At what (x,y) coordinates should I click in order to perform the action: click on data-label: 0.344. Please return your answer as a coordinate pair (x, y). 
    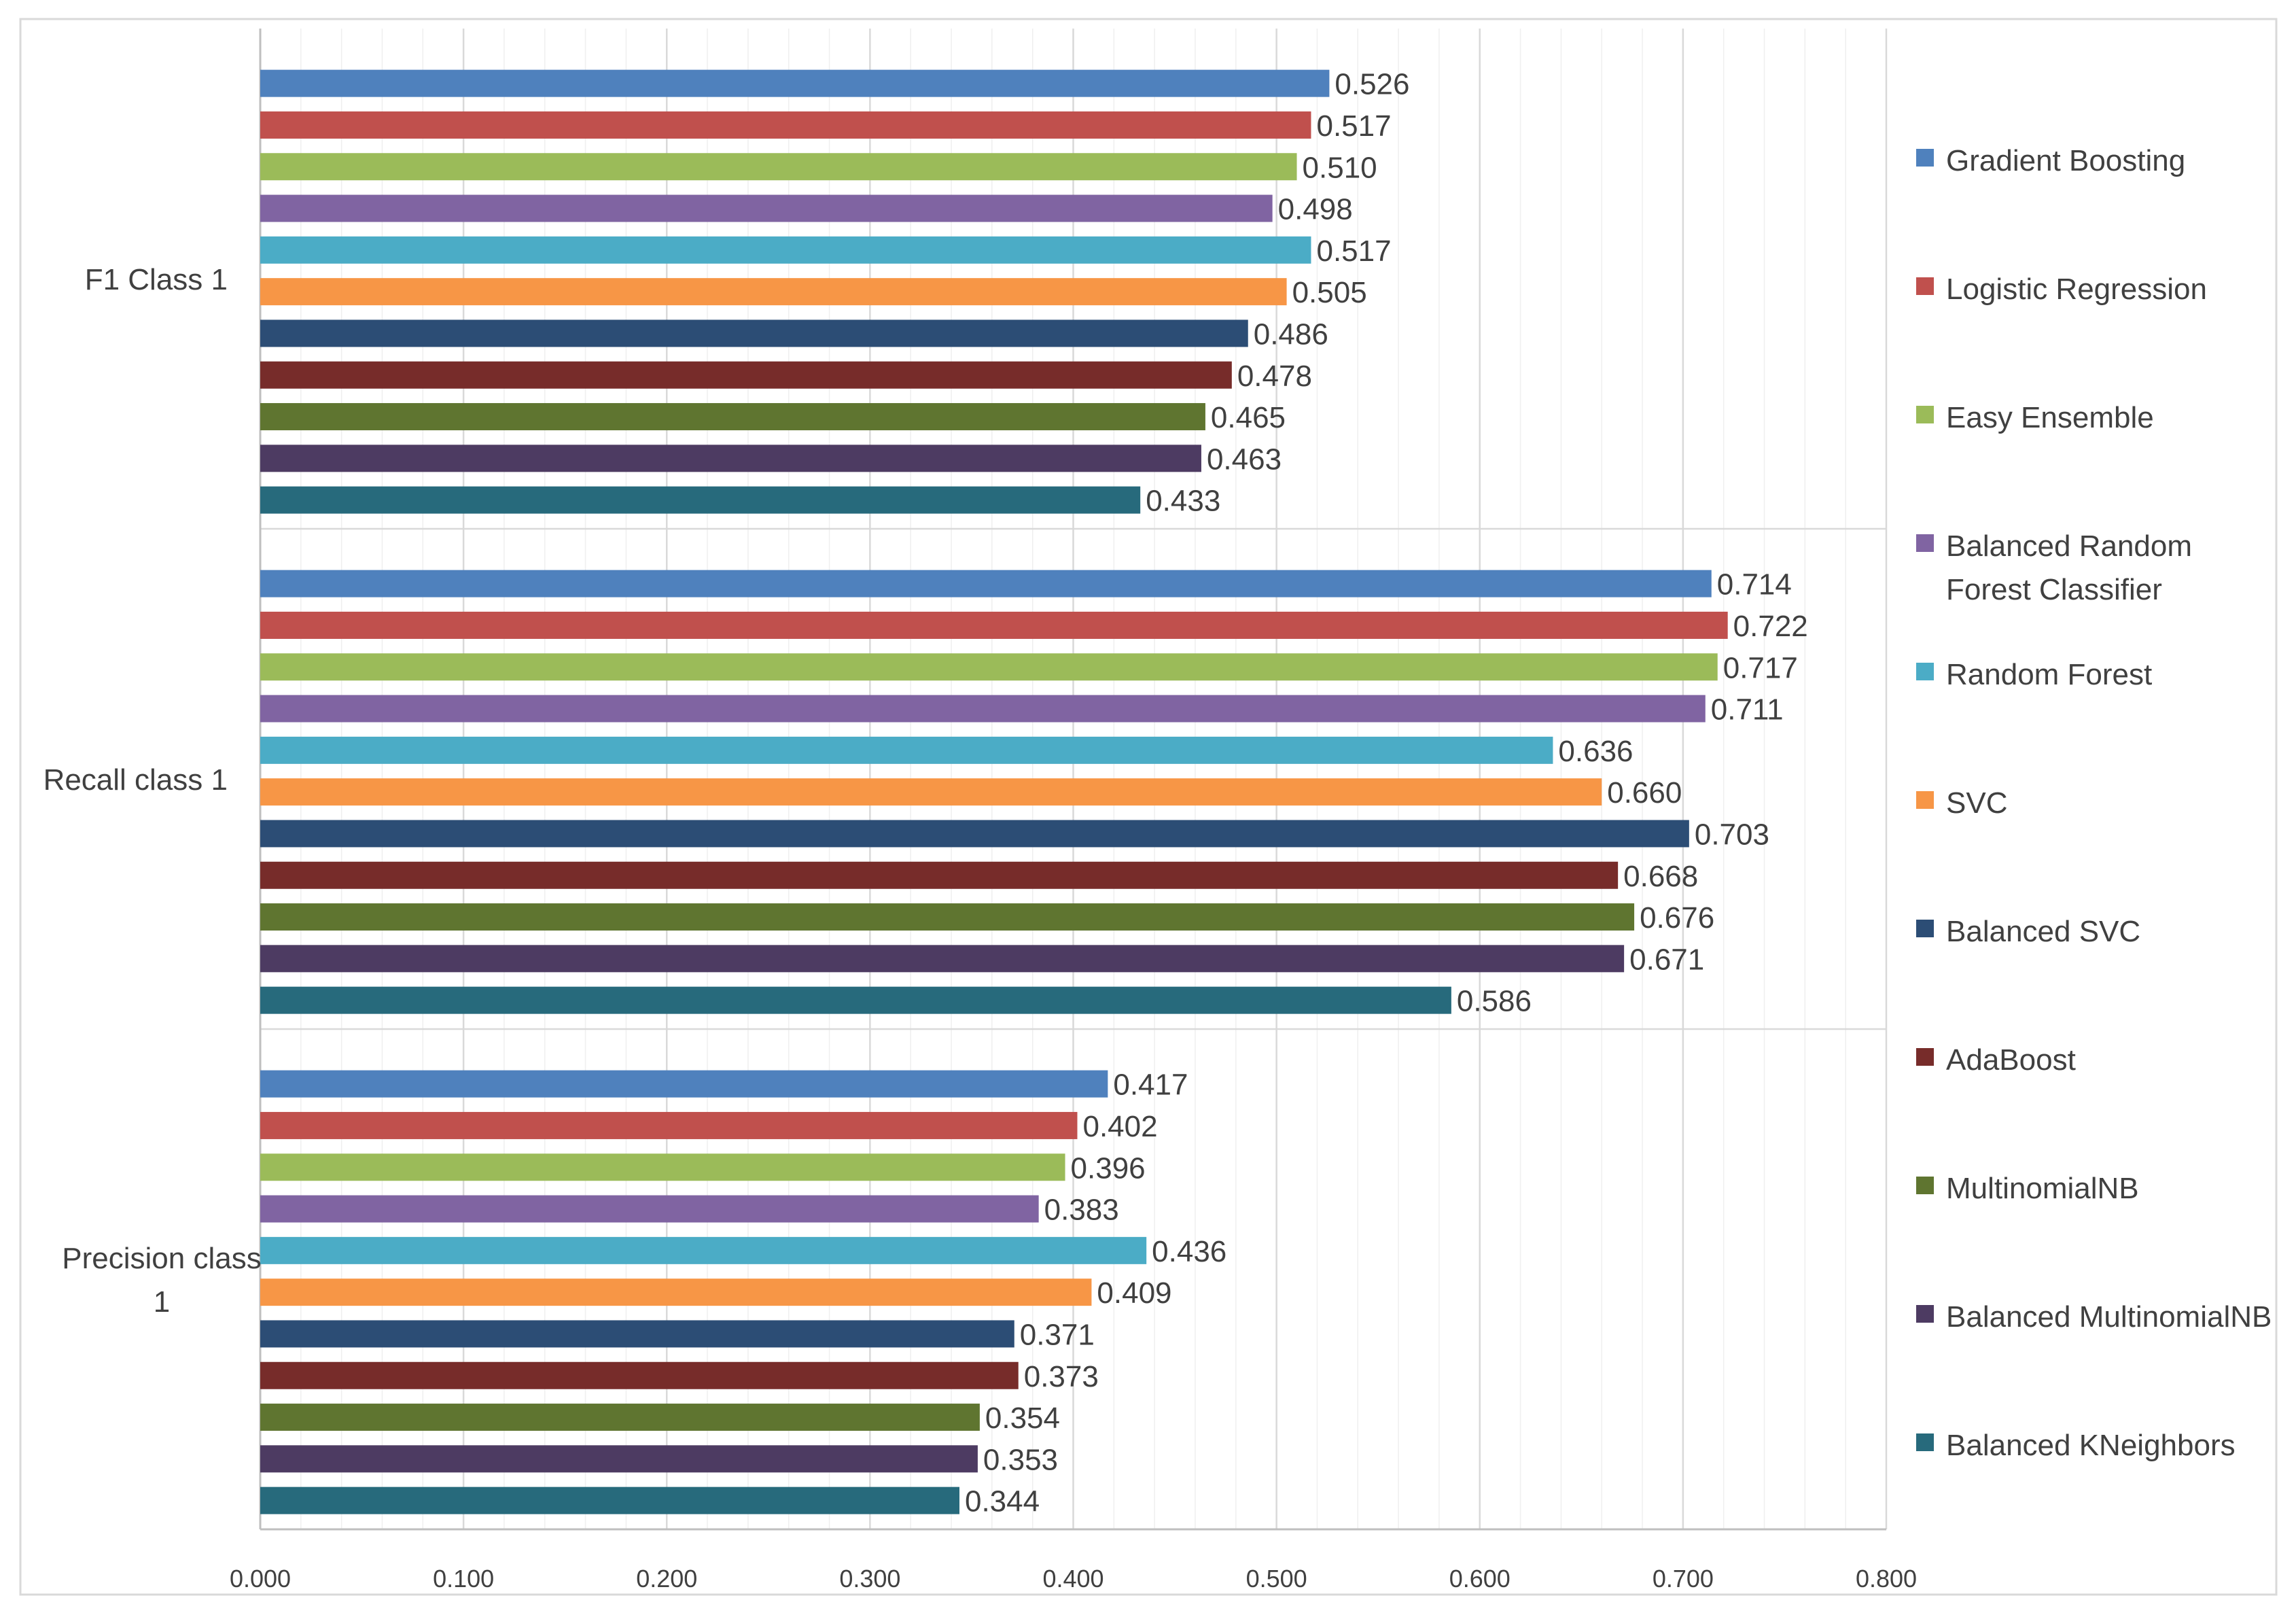
    Looking at the image, I should click on (1002, 1501).